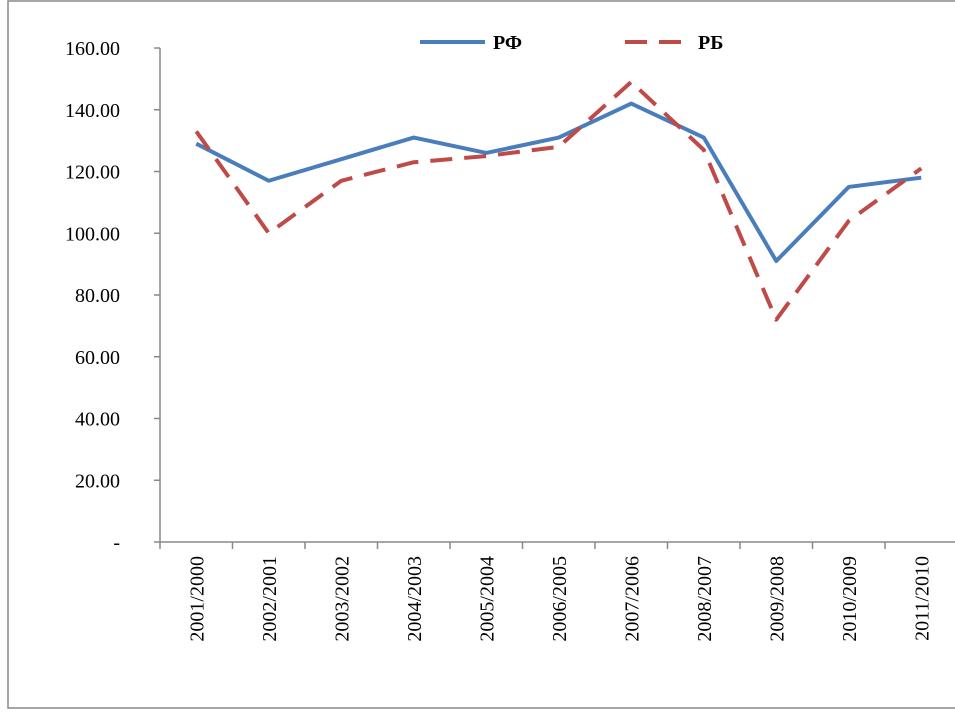 Image resolution: width=955 pixels, height=714 pixels. I want to click on x-tick-label: 2004/2003, so click(415, 599).